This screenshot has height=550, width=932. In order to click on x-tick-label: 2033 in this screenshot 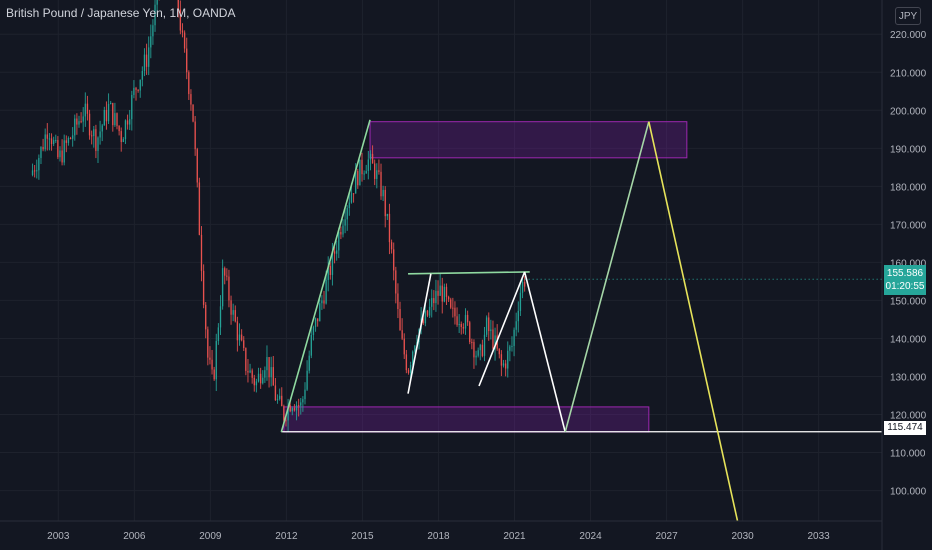, I will do `click(819, 536)`.